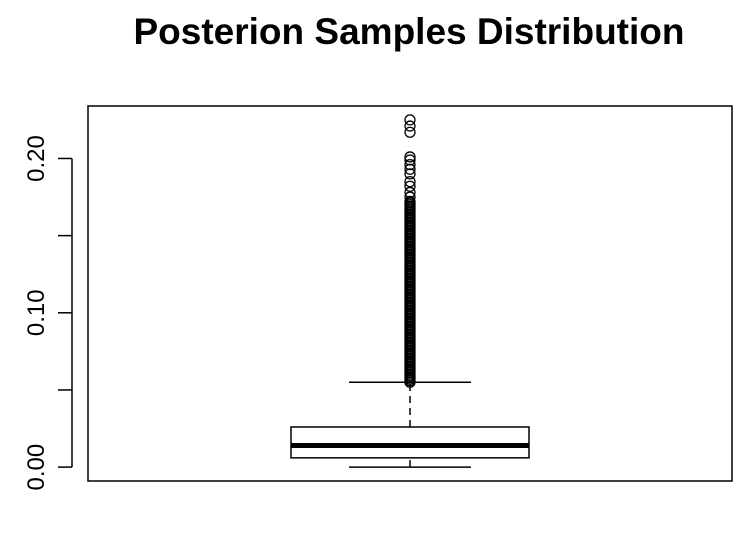 This screenshot has height=551, width=749. I want to click on iqr-box, so click(410, 442).